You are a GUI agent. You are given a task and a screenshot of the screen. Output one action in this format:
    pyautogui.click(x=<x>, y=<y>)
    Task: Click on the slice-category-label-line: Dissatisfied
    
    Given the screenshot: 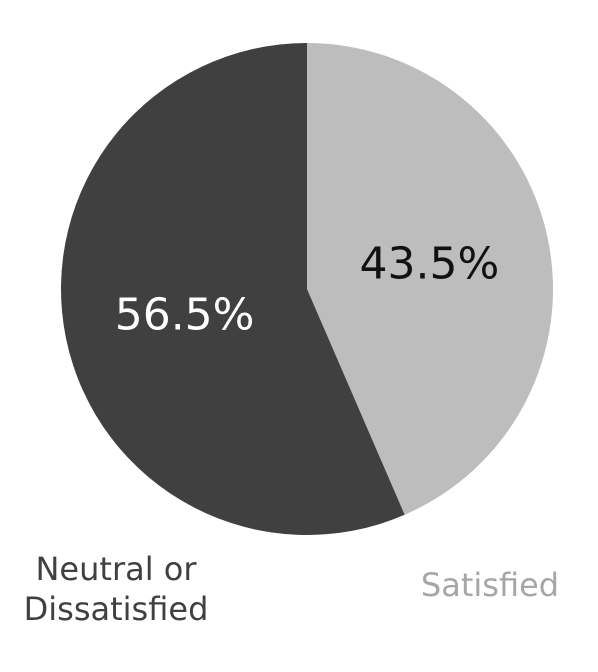 What is the action you would take?
    pyautogui.click(x=116, y=609)
    